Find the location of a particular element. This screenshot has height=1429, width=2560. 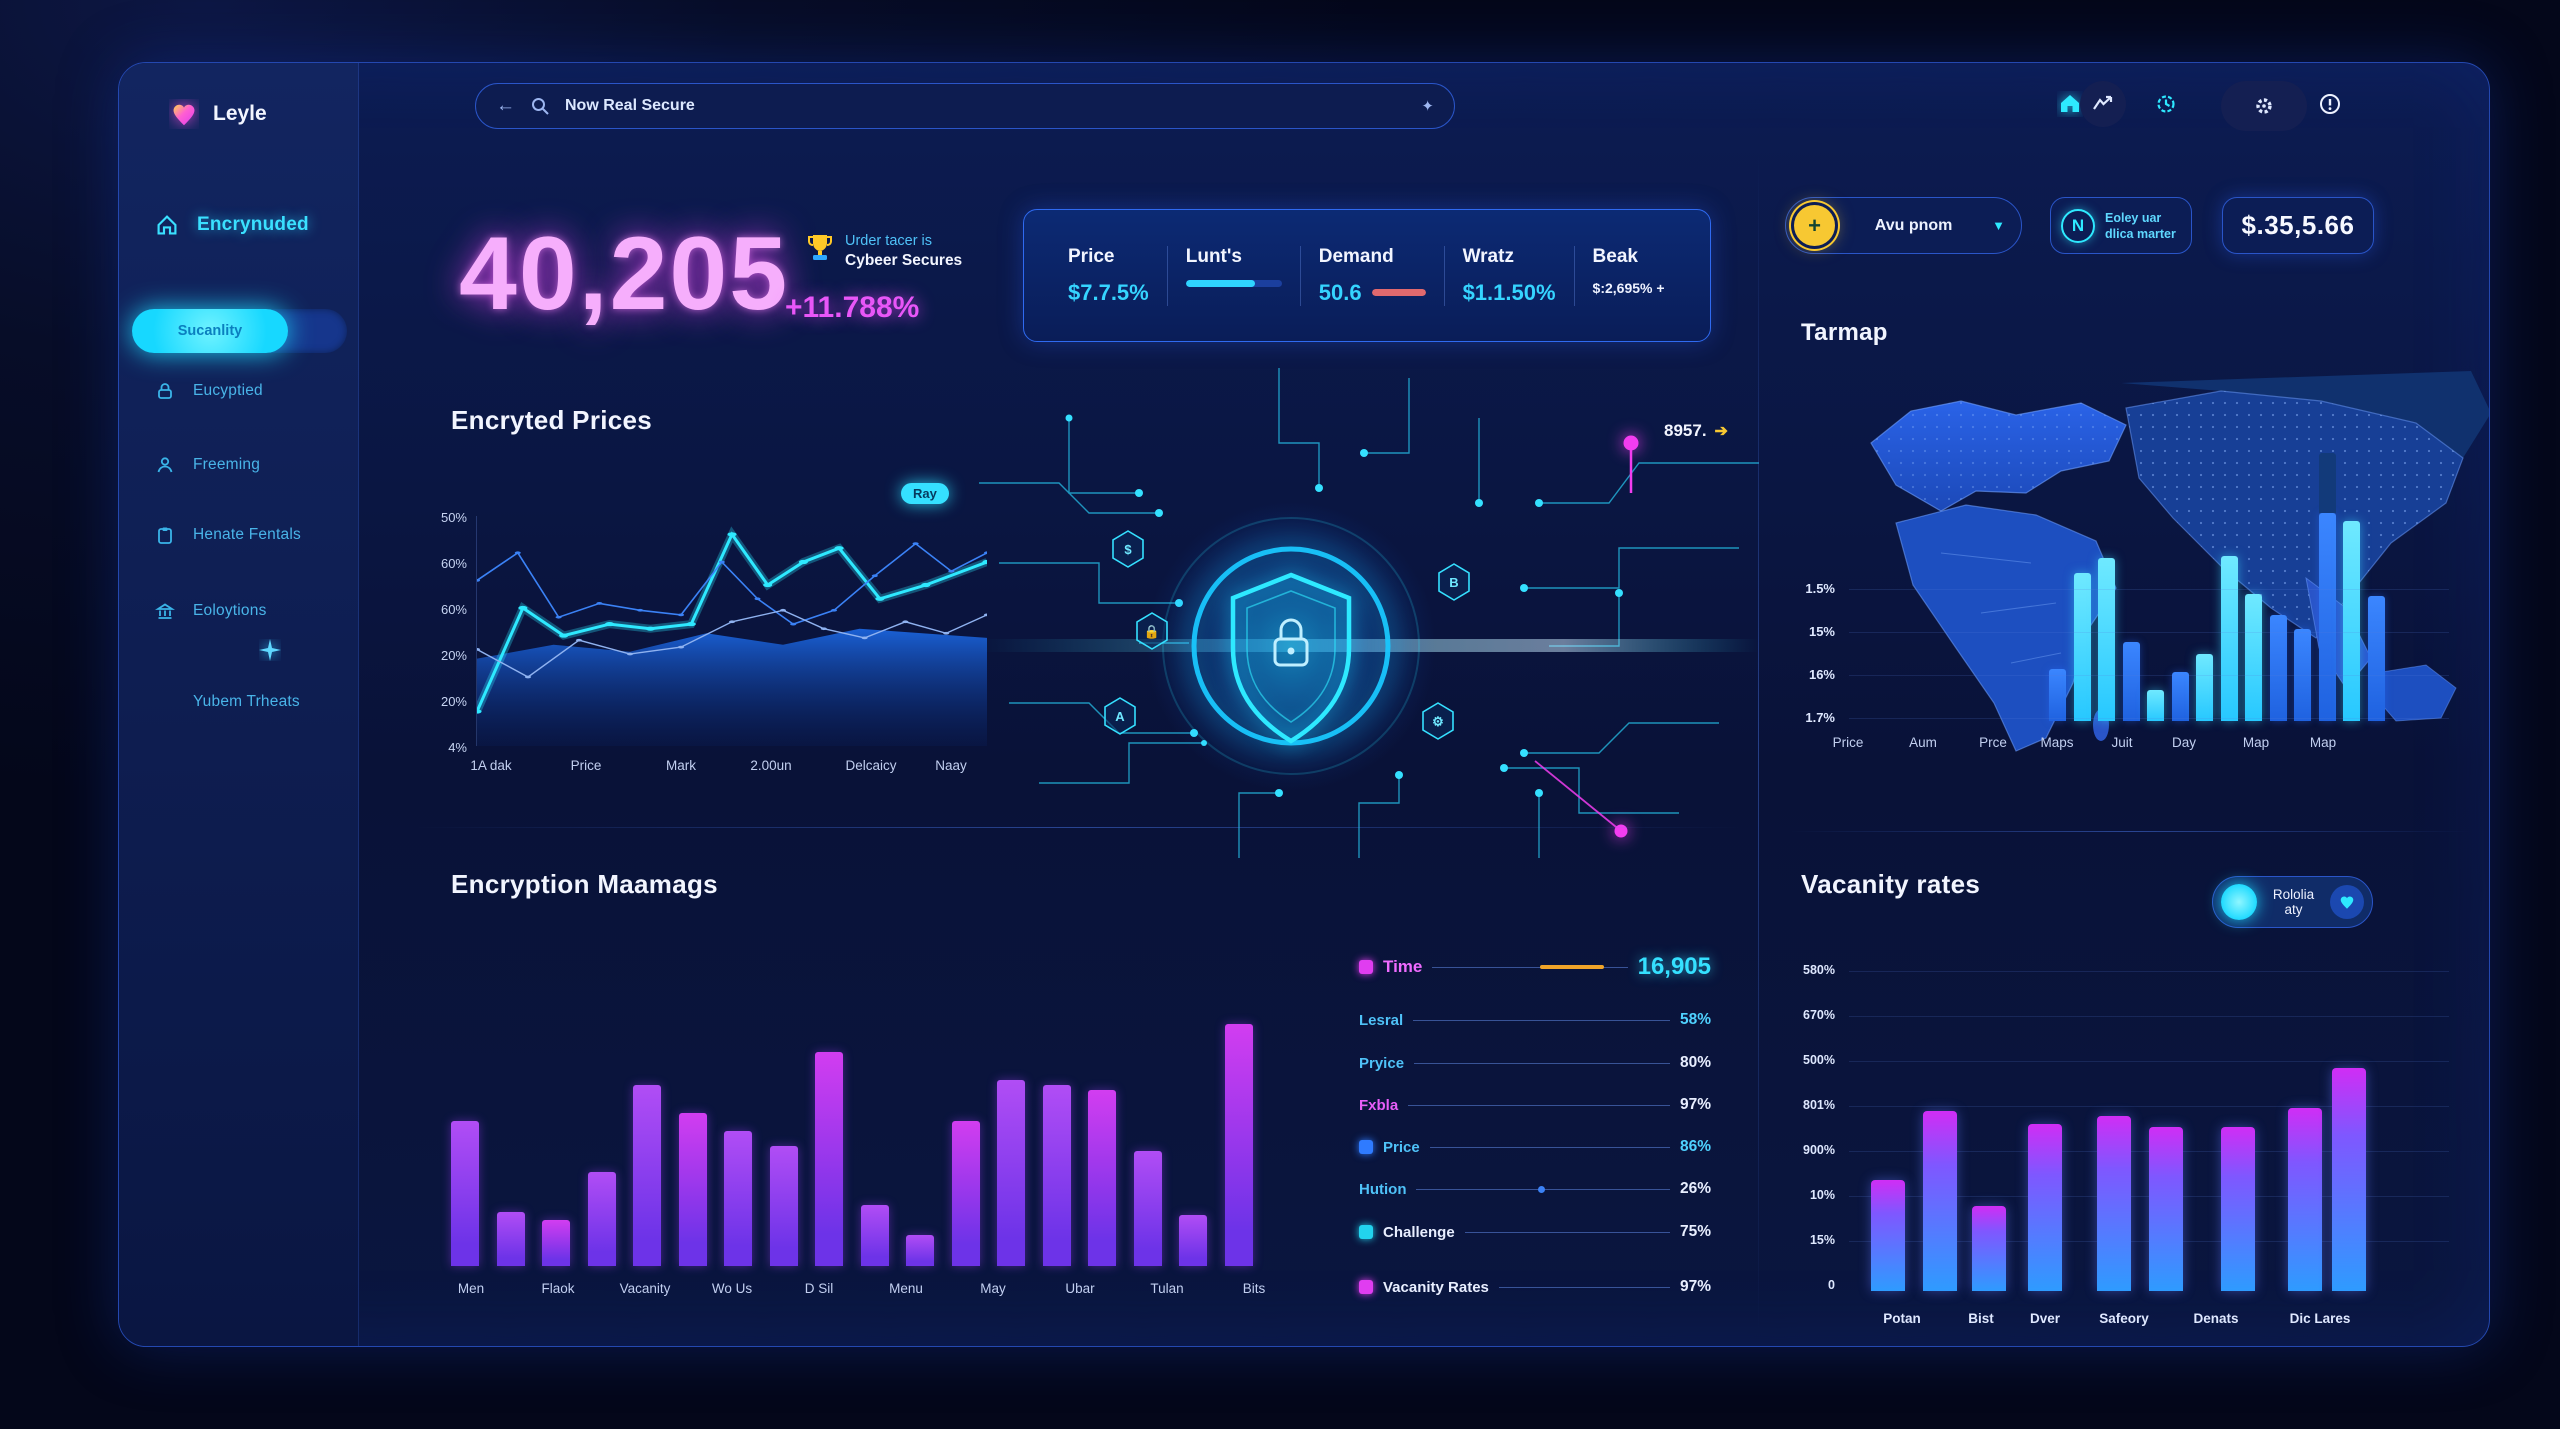

stat-label: Beak is located at coordinates (1615, 256).